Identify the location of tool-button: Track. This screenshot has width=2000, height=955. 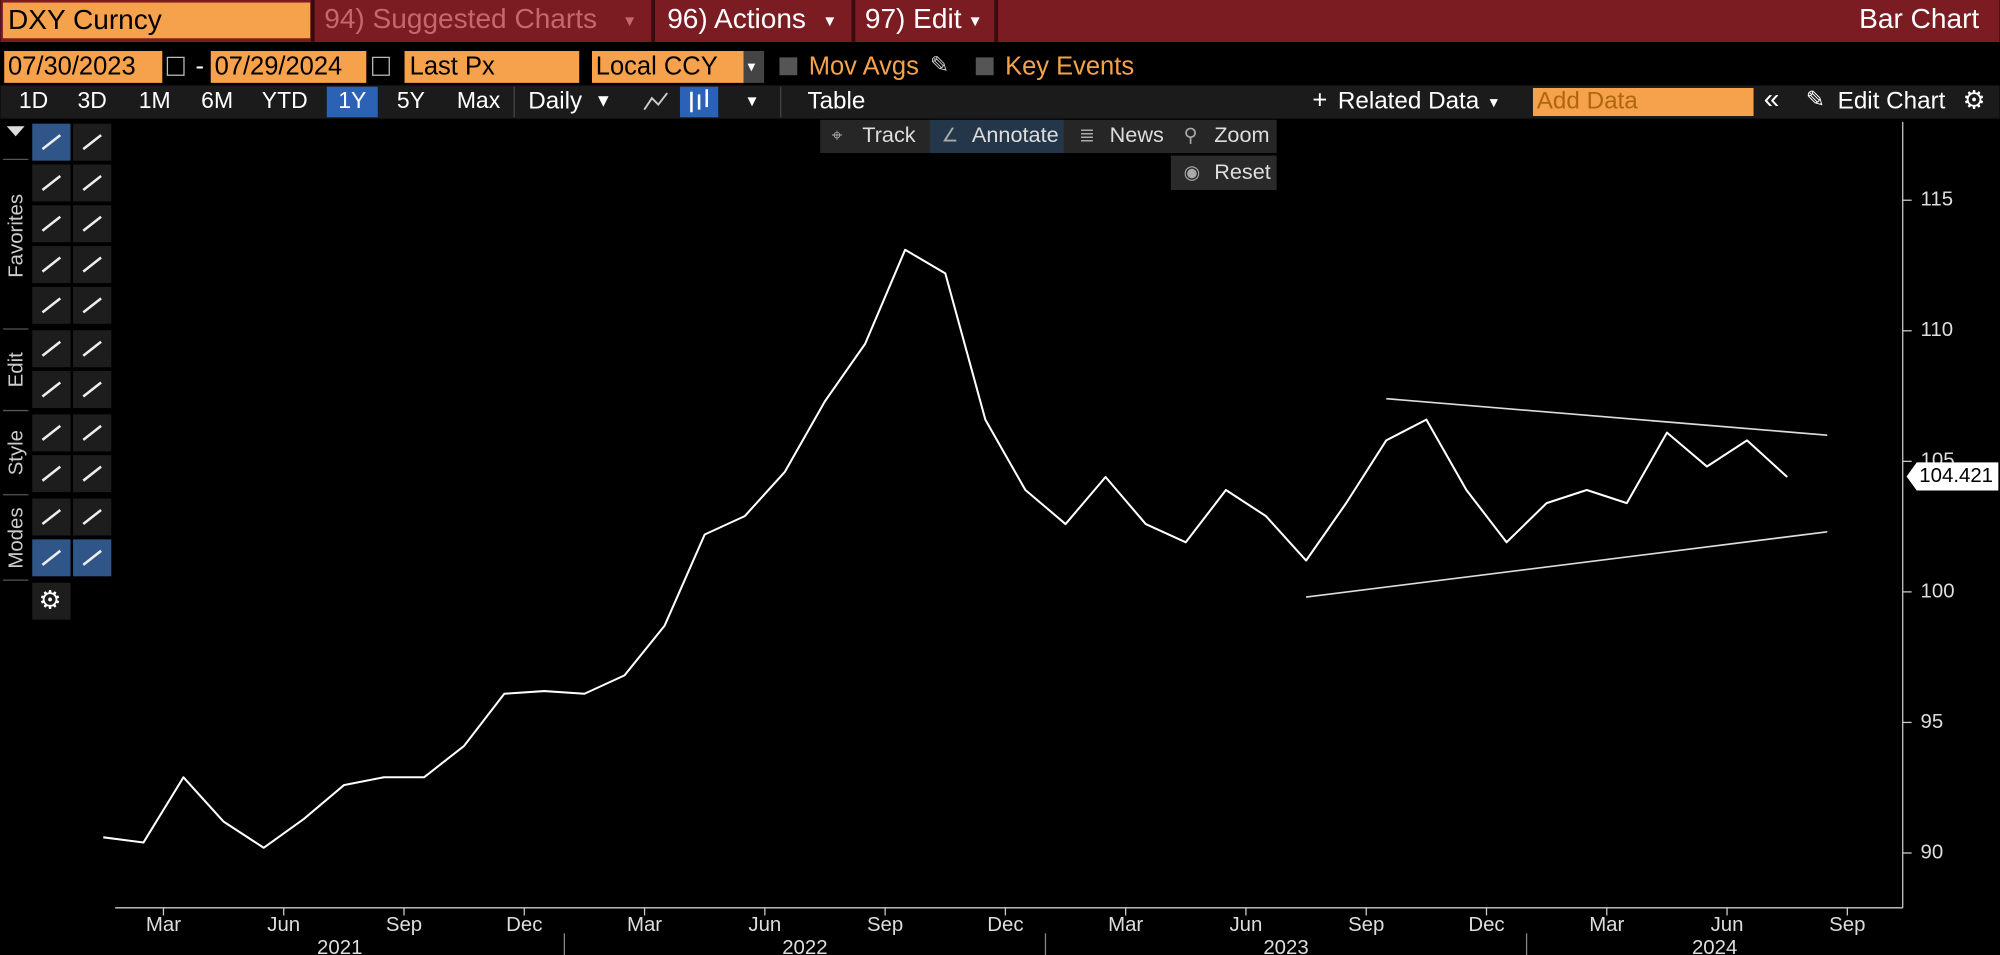
(889, 134).